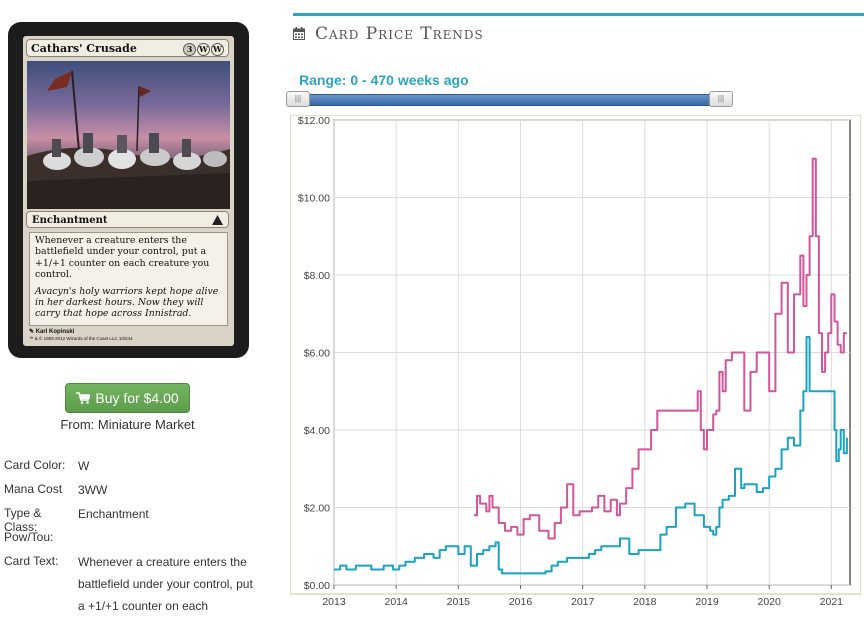 The width and height of the screenshot is (864, 617). I want to click on mana-cost: 3 W W, so click(203, 49).